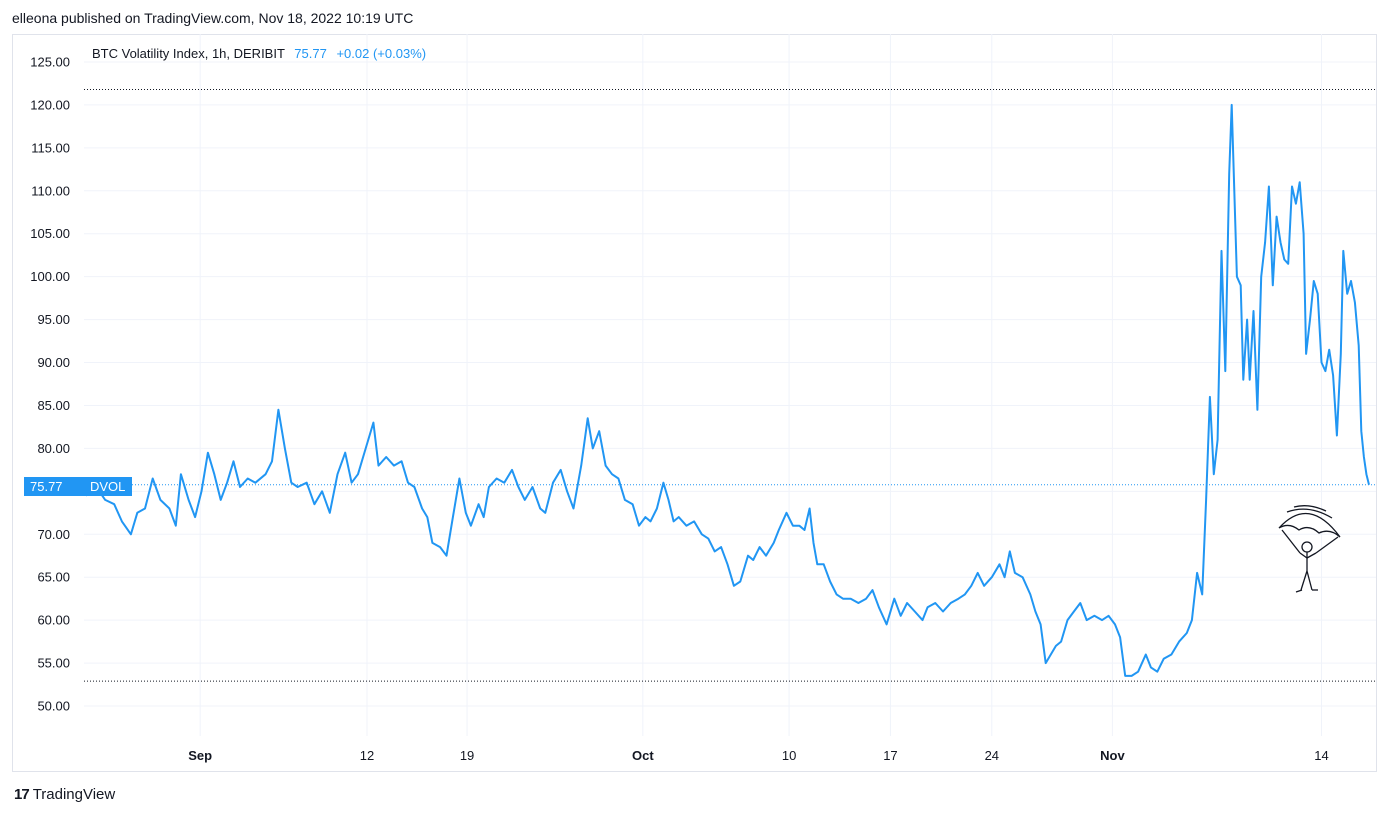 Image resolution: width=1390 pixels, height=816 pixels. I want to click on y-tick-label: 110.00, so click(50, 190).